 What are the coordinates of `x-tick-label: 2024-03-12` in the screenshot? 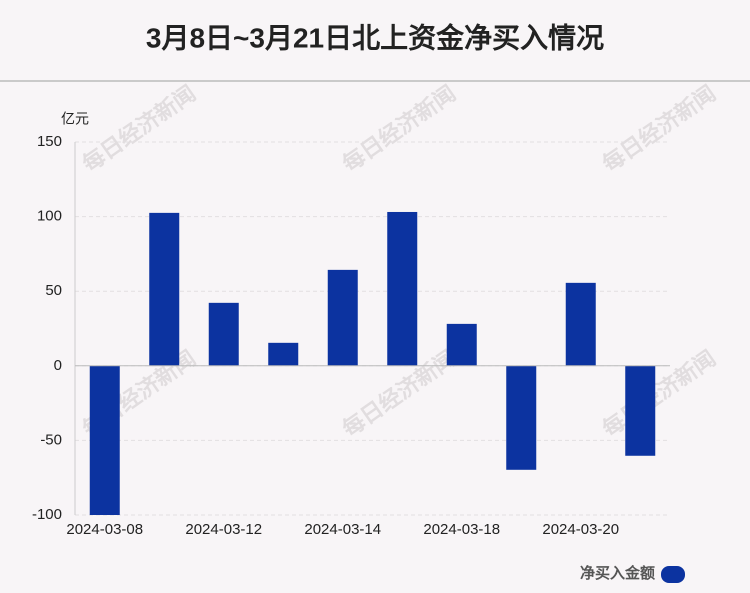 It's located at (223, 529).